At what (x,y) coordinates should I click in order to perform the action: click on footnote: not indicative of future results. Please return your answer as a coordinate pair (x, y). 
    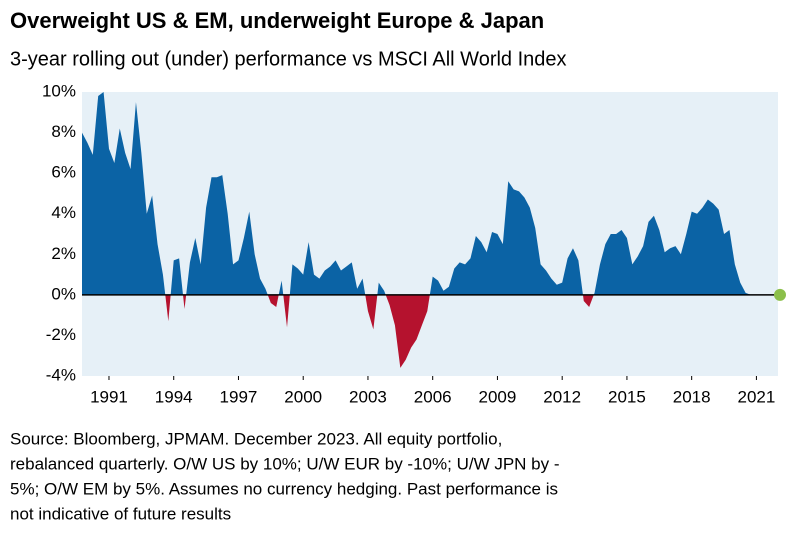
    Looking at the image, I should click on (120, 513).